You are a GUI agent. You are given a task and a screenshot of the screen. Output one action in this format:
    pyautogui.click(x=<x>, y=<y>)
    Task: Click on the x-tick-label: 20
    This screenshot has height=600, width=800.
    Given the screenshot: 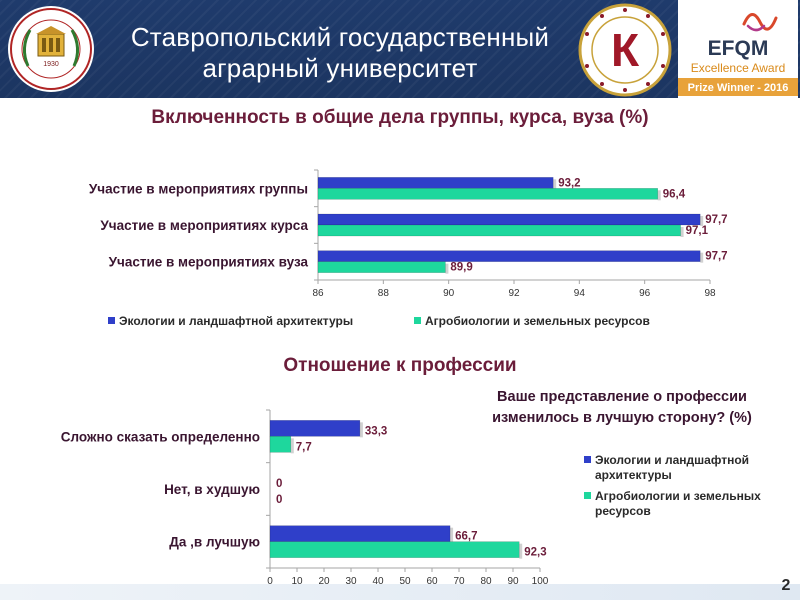 What is the action you would take?
    pyautogui.click(x=324, y=581)
    